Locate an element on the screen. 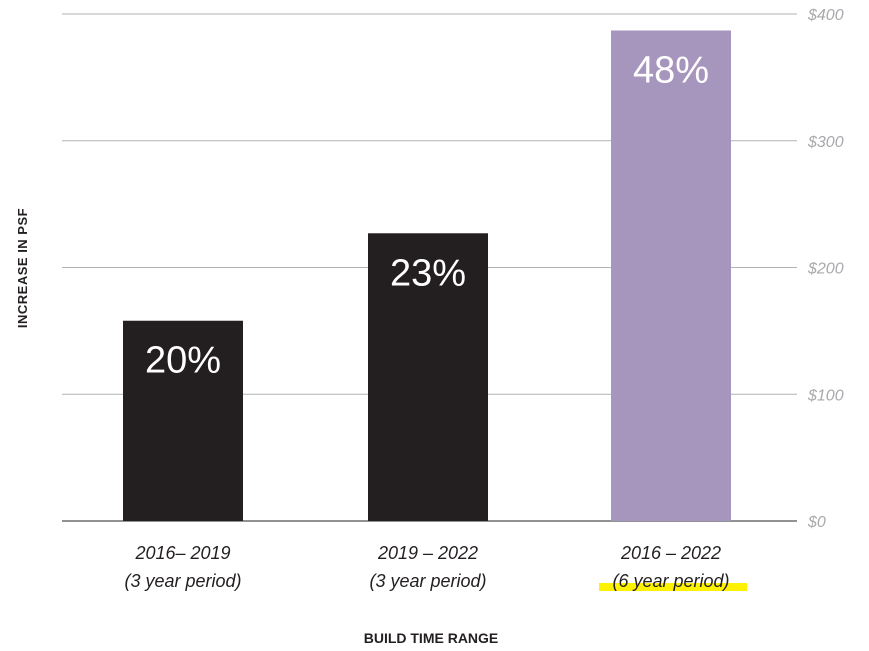 This screenshot has width=869, height=651. y-tick-label: $300 is located at coordinates (825, 142).